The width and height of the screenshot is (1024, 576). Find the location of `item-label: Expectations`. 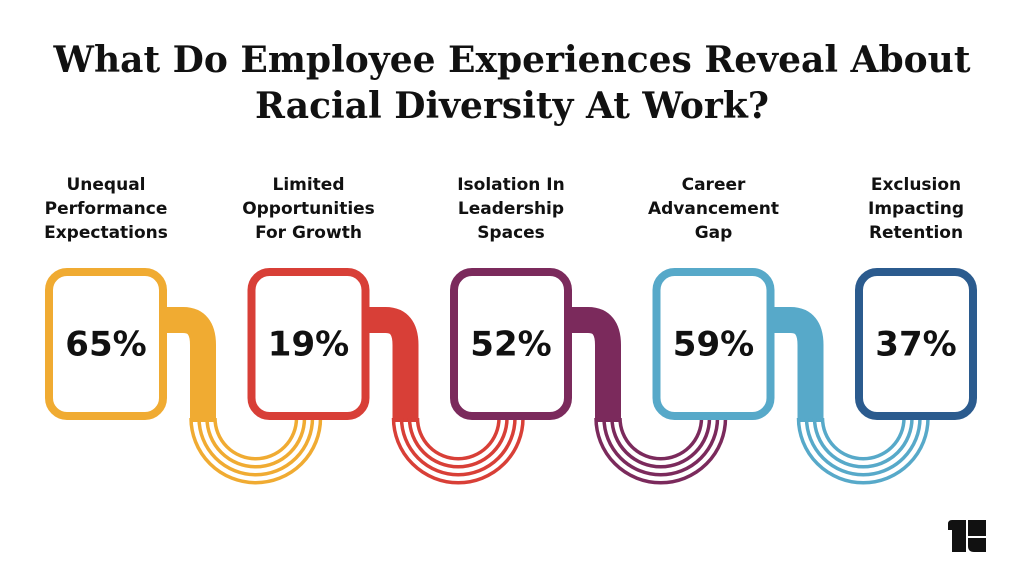

item-label: Expectations is located at coordinates (106, 233).